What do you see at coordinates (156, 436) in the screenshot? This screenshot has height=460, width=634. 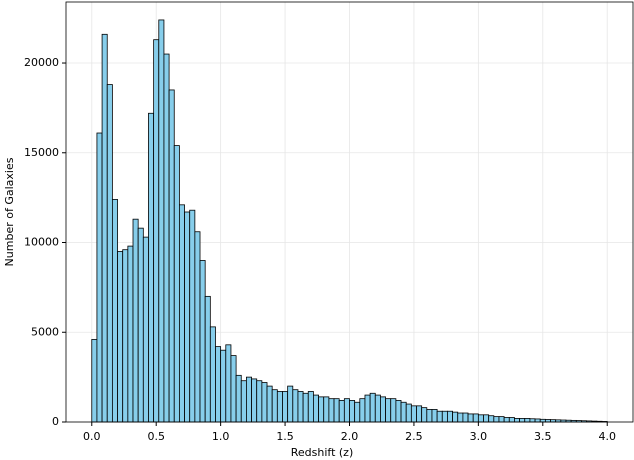 I see `x-tick-label: 0.5` at bounding box center [156, 436].